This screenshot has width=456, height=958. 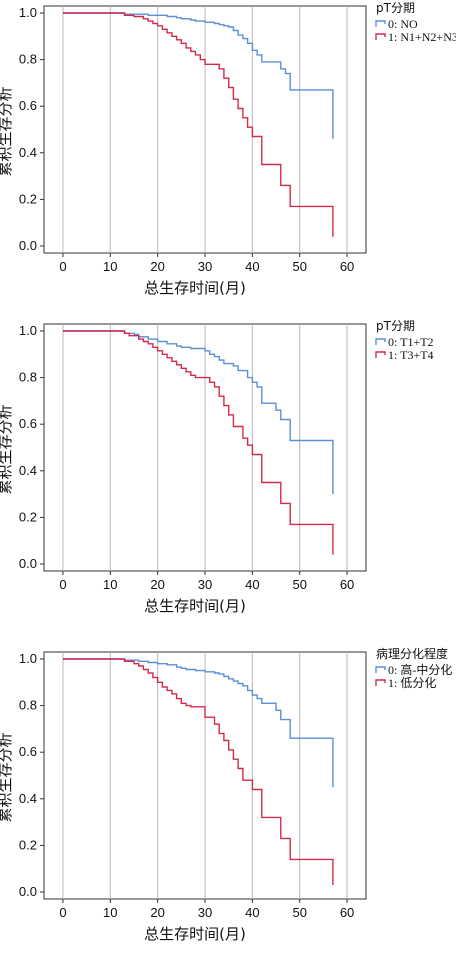 I want to click on legend-item-1: 1: 低分化, so click(x=412, y=683).